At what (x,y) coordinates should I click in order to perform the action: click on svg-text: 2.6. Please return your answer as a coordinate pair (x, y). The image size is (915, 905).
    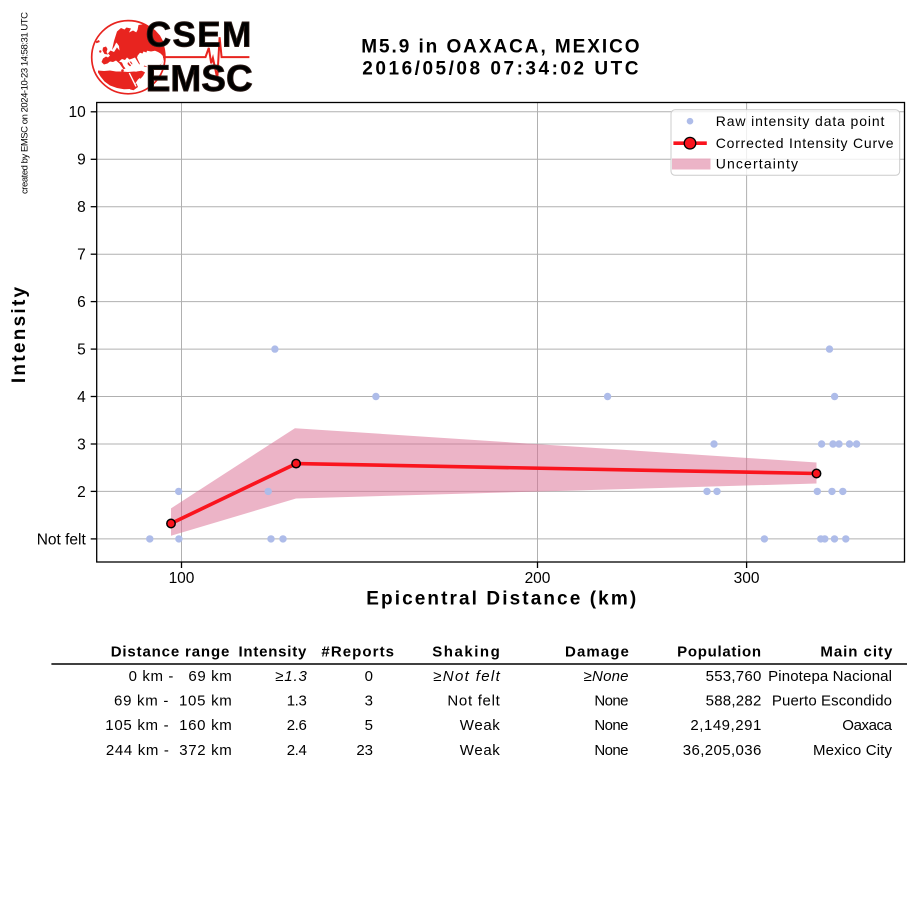
    Looking at the image, I should click on (297, 725).